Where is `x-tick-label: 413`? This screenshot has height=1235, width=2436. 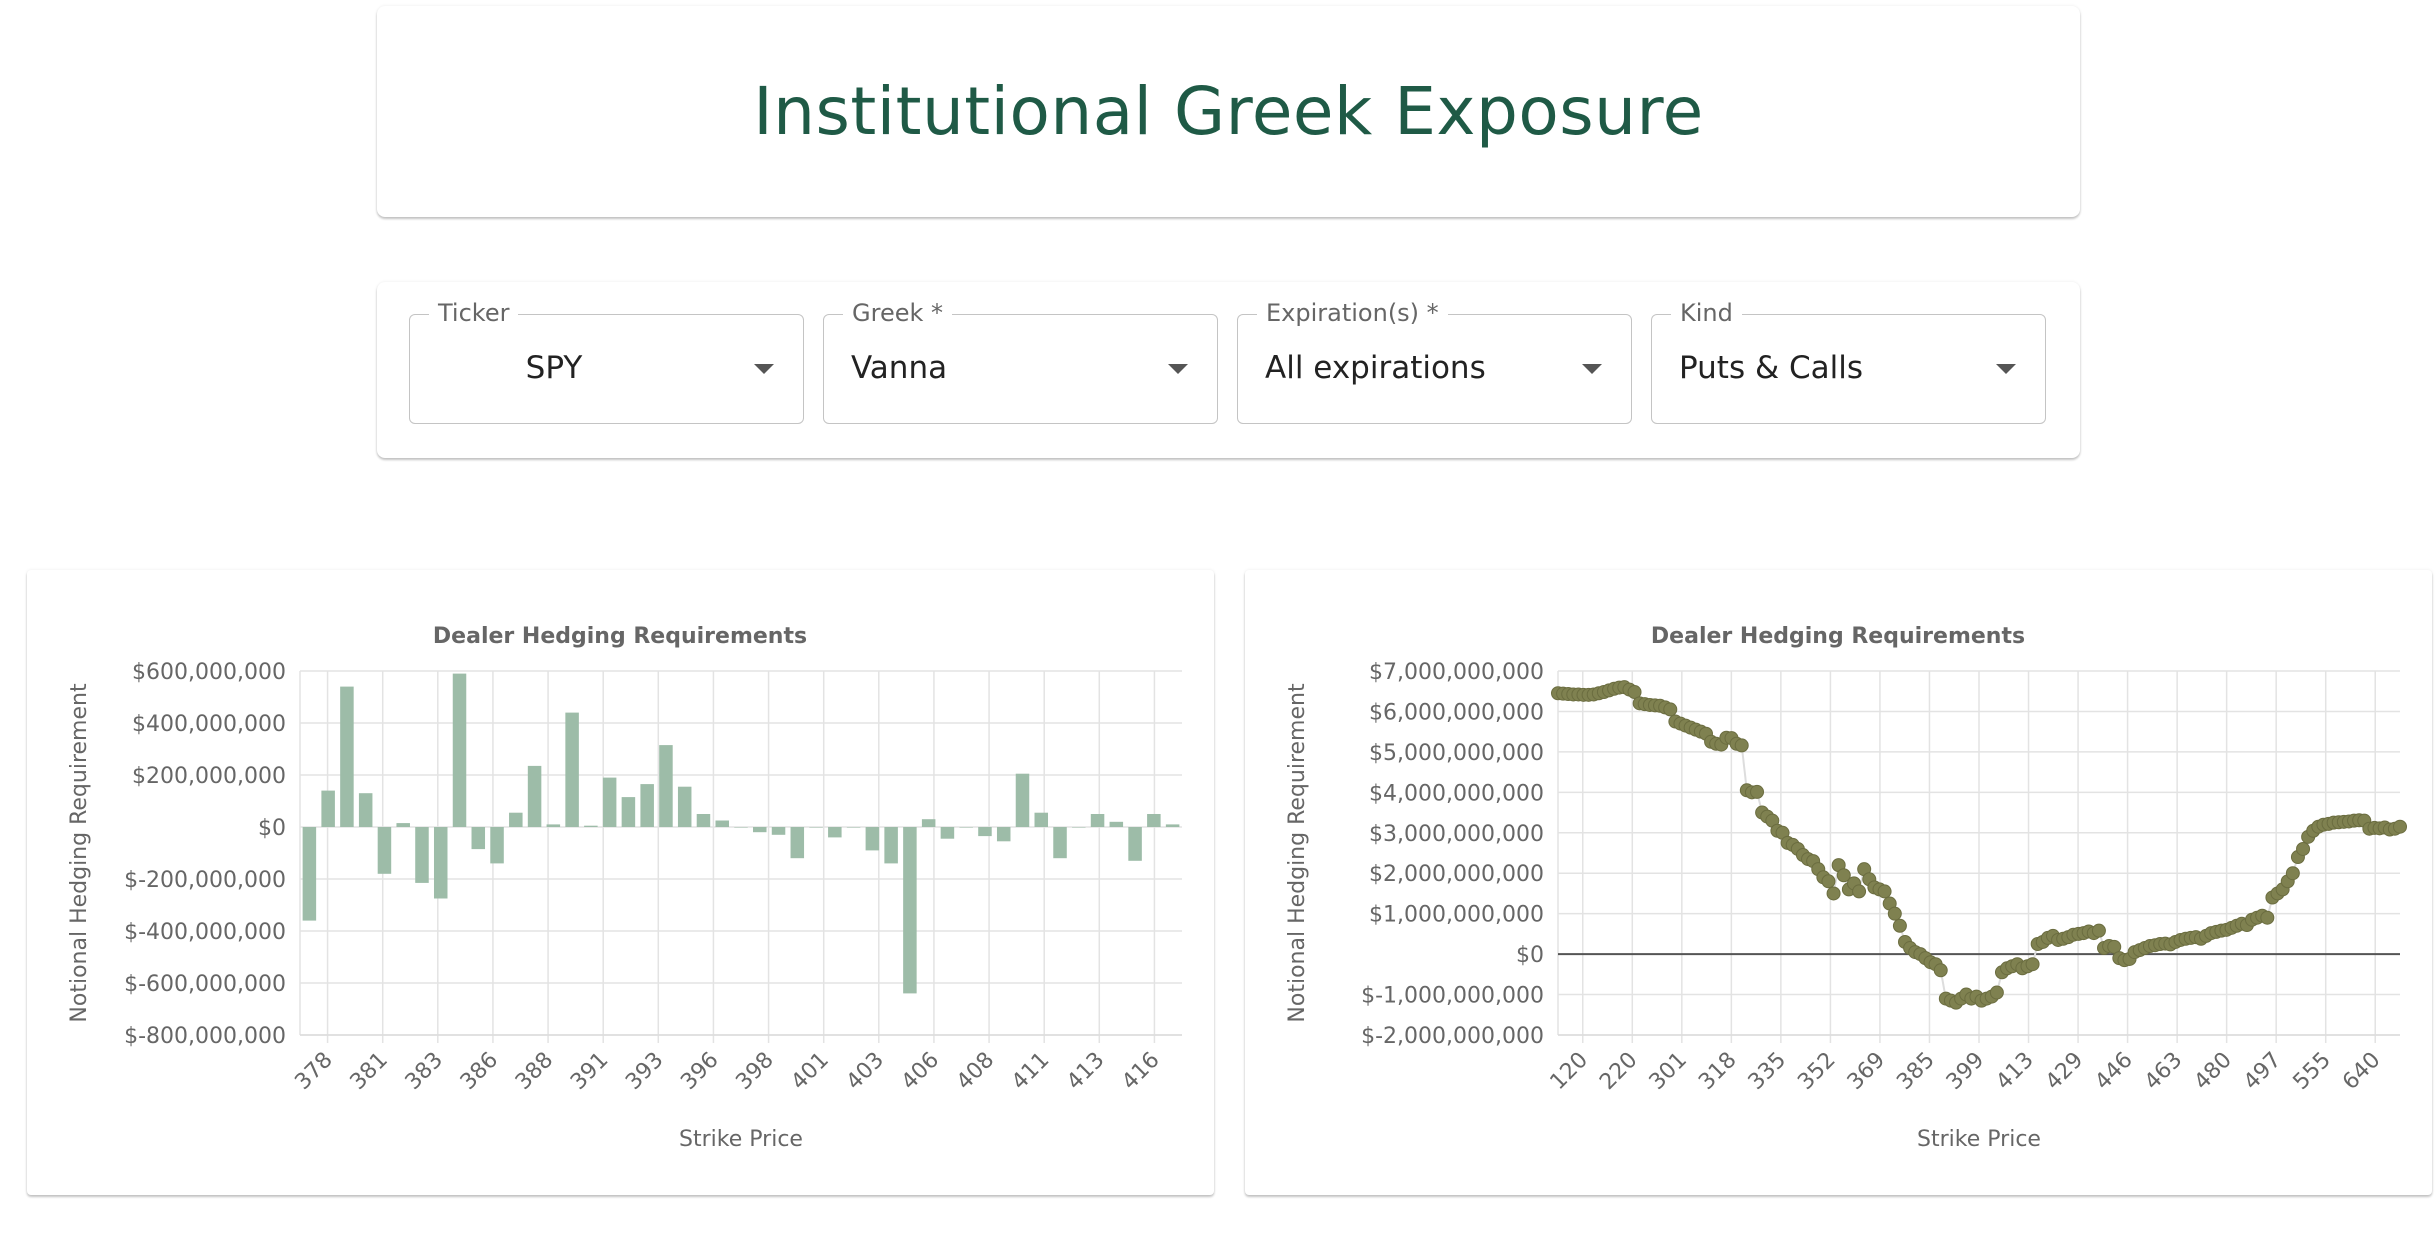
x-tick-label: 413 is located at coordinates (2014, 1071).